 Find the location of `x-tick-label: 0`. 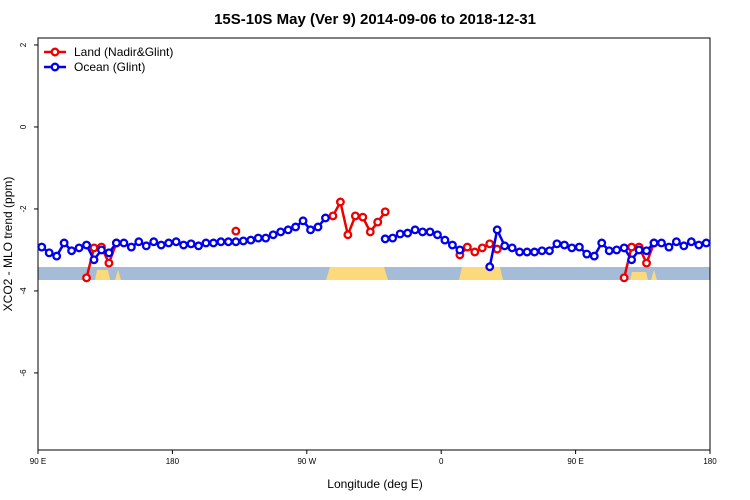

x-tick-label: 0 is located at coordinates (441, 461).